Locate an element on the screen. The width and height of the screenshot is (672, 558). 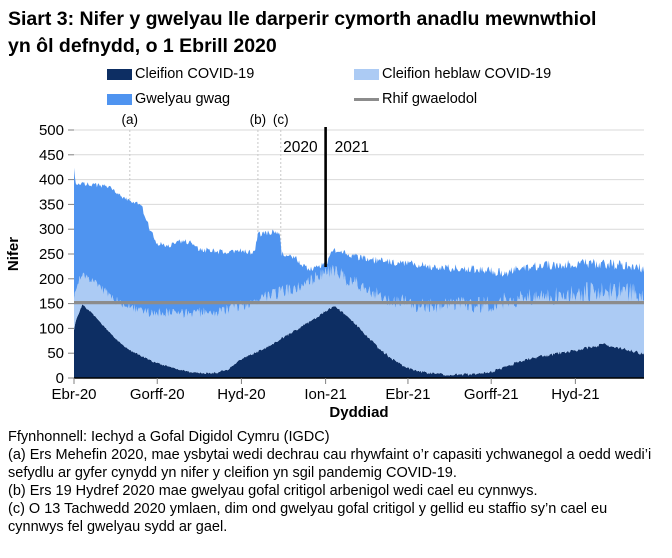
svg-text: Ion-21 is located at coordinates (325, 394).